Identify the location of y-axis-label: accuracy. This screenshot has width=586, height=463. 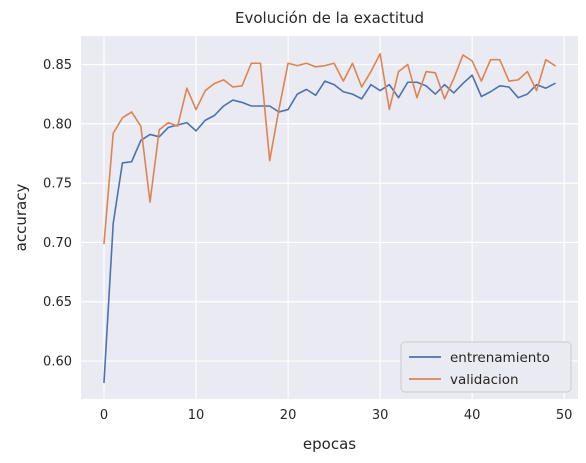
(21, 218).